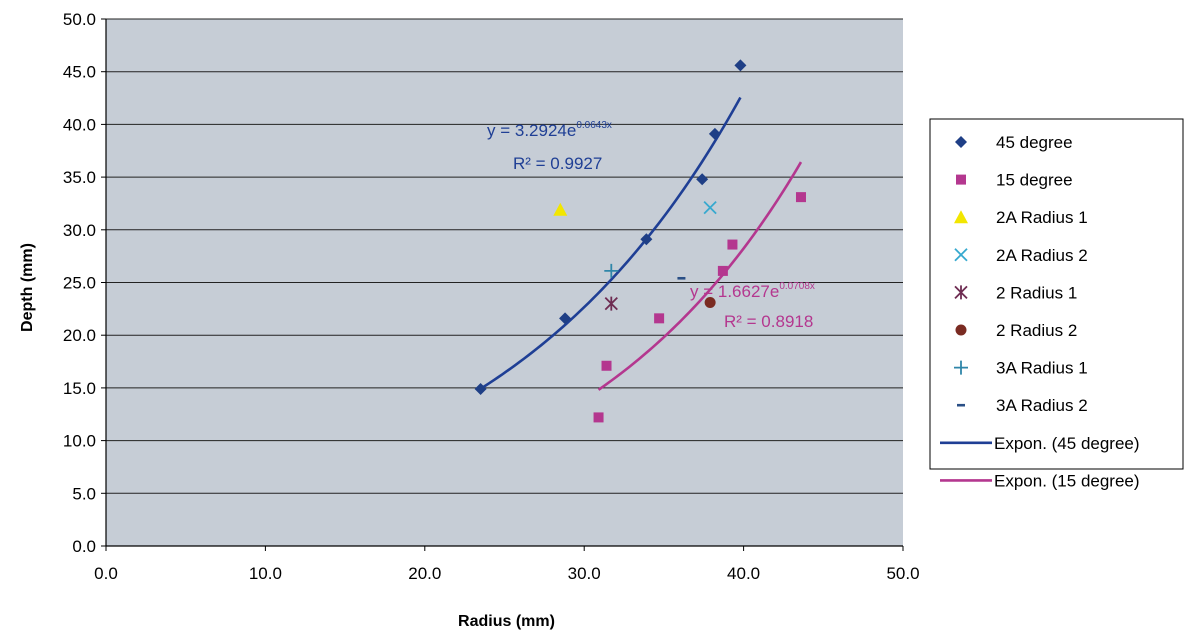 The height and width of the screenshot is (634, 1188). I want to click on legend-label: 3A Radius 2, so click(1042, 405).